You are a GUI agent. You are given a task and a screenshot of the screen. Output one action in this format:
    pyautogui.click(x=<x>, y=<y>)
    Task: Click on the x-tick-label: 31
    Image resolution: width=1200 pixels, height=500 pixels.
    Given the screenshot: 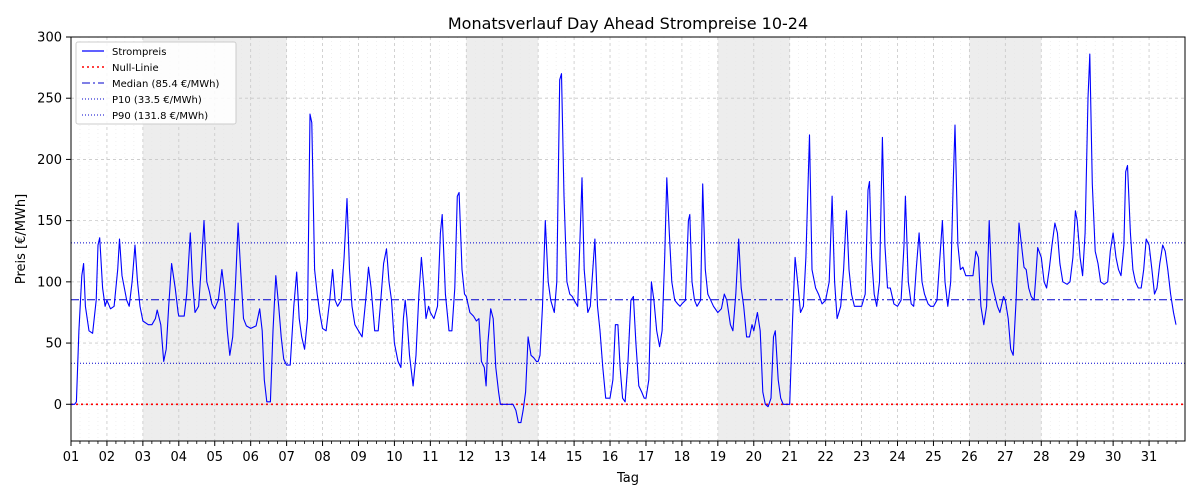 What is the action you would take?
    pyautogui.click(x=1149, y=457)
    